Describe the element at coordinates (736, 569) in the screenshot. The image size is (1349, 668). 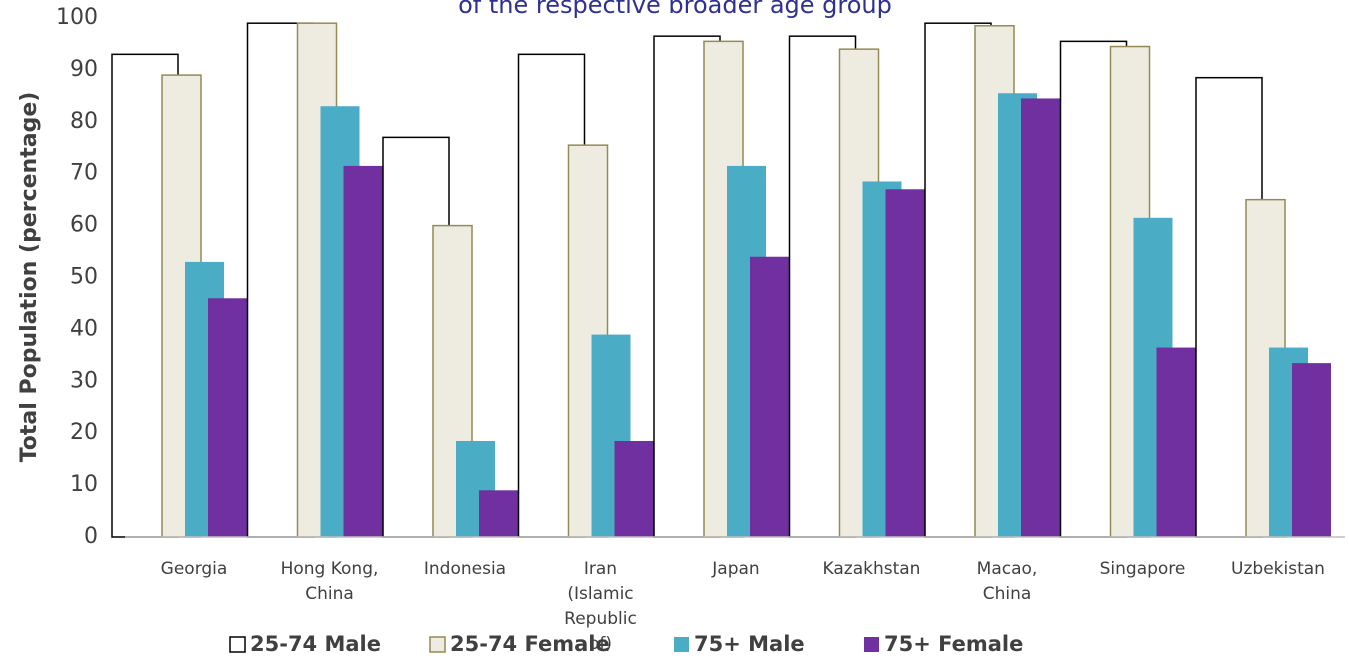
I see `x-tick-label: Japan` at that location.